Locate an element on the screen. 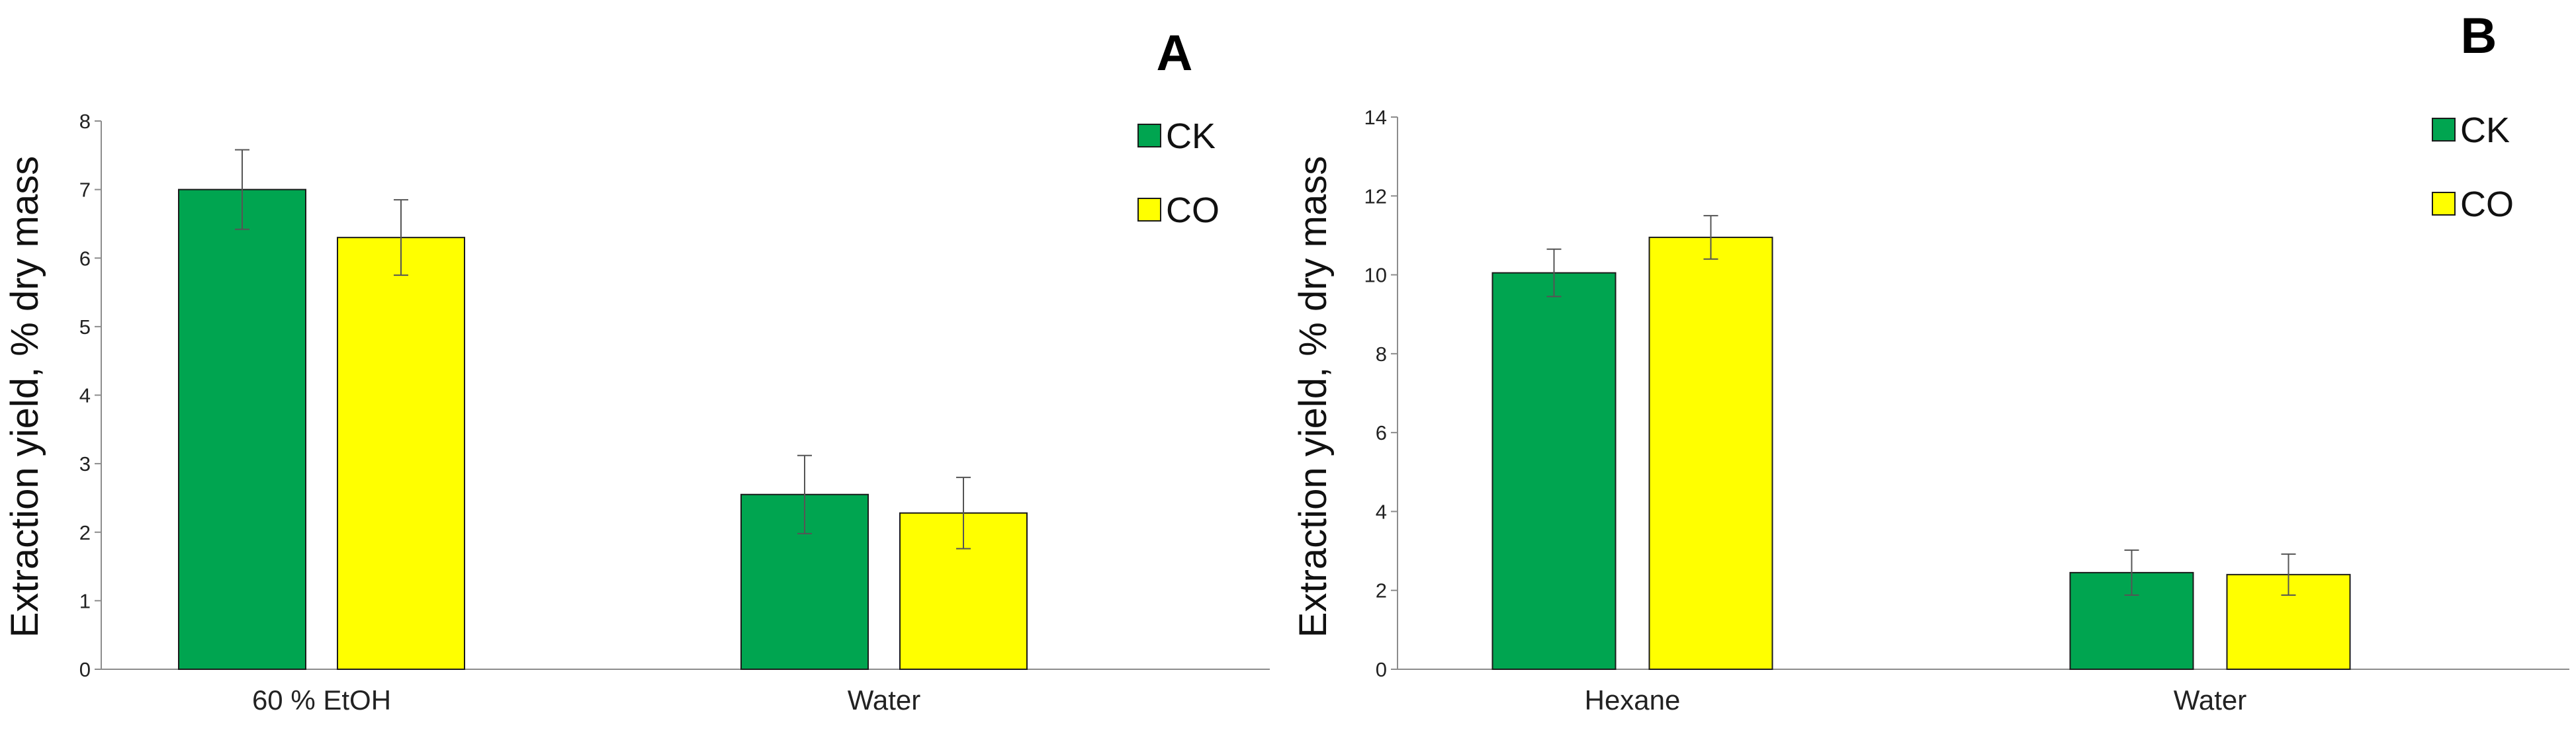  chart-a-y-axis-title: Extraction yield, % dry mass is located at coordinates (24, 397).